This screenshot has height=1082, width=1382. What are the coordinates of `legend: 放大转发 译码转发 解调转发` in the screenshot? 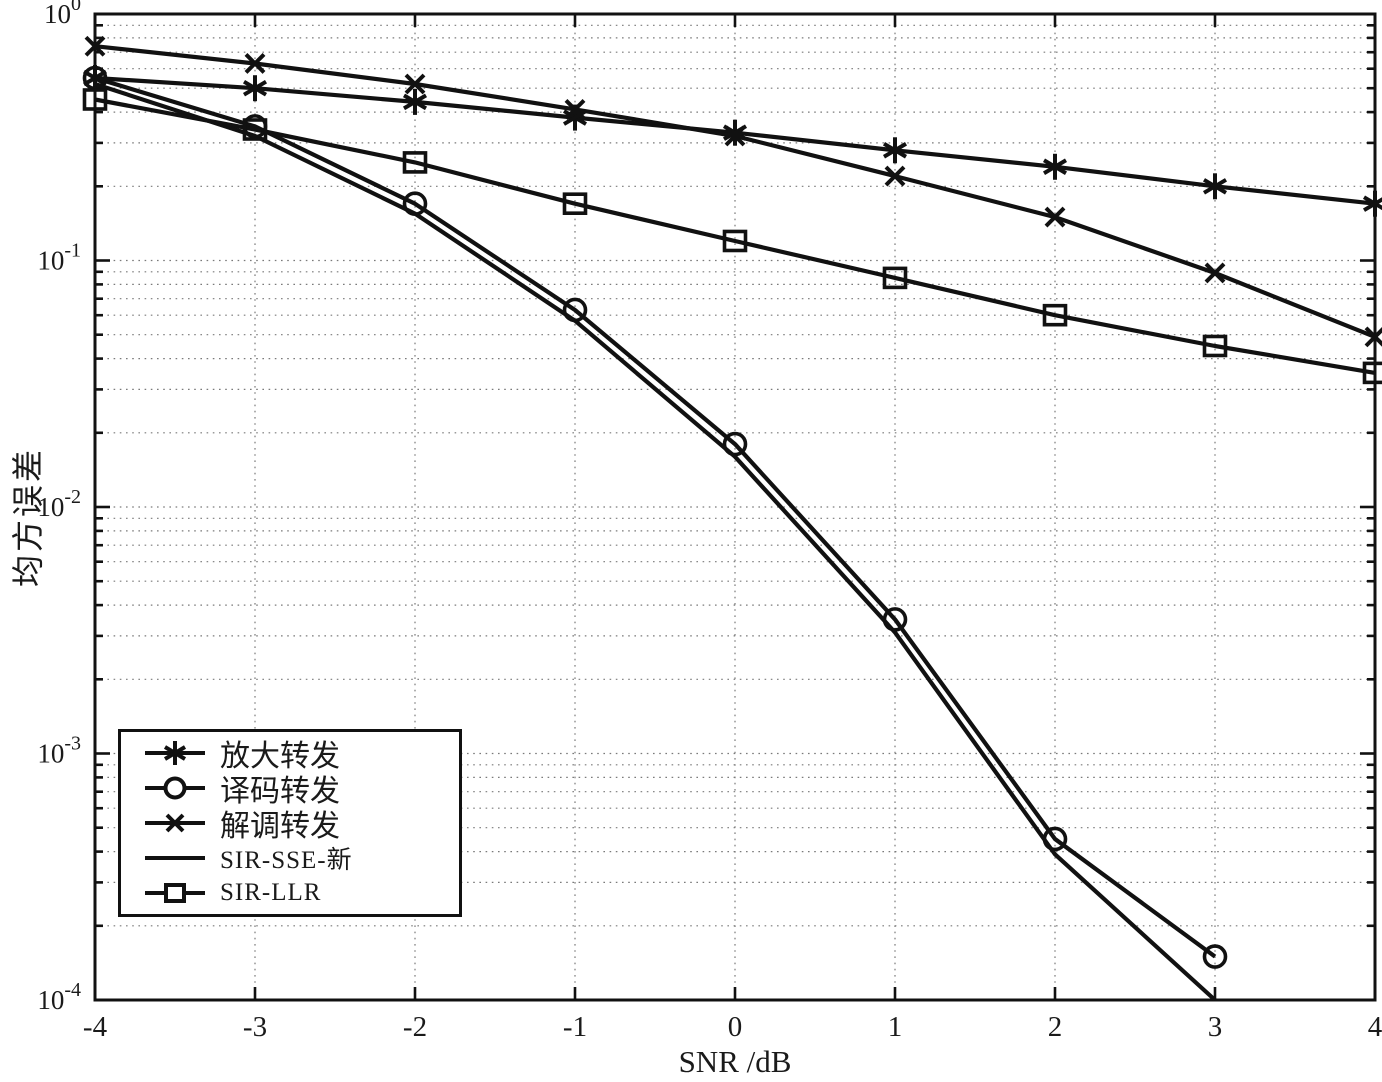 It's located at (290, 823).